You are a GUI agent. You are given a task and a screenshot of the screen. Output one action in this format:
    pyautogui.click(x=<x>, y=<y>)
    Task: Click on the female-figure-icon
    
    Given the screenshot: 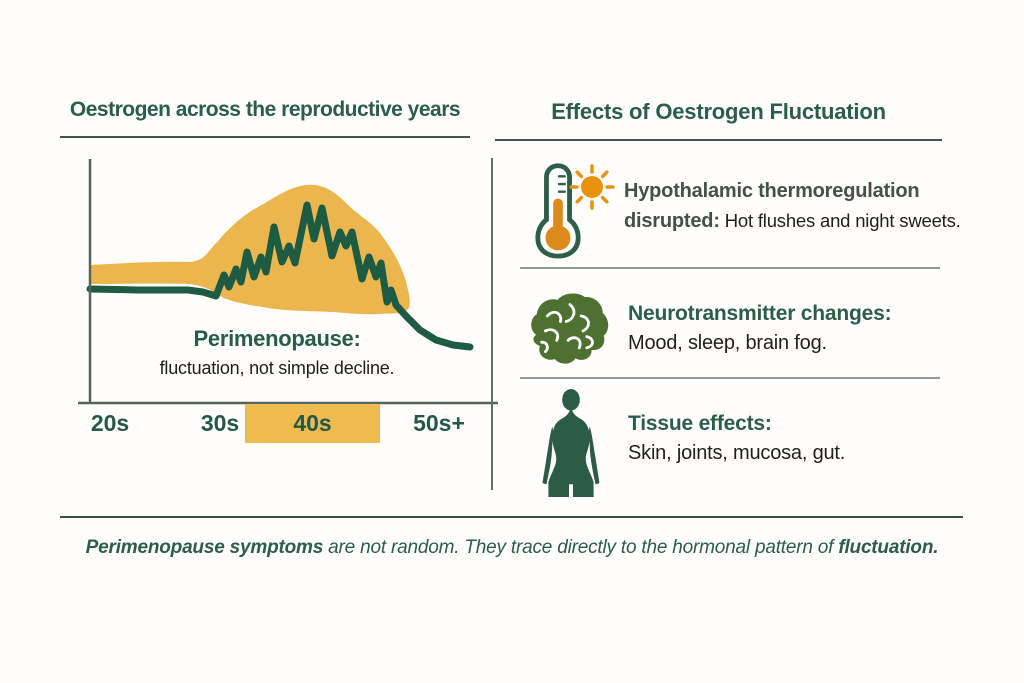 What is the action you would take?
    pyautogui.click(x=571, y=443)
    